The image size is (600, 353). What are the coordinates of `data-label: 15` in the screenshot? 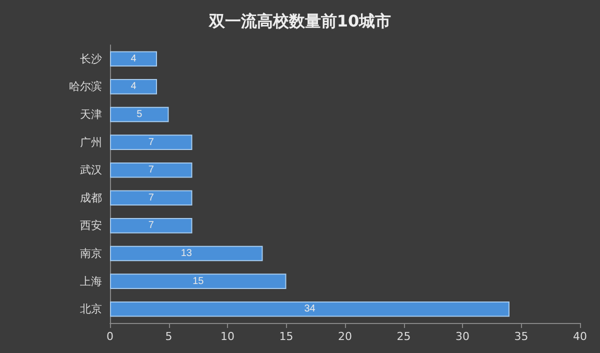 It's located at (198, 281).